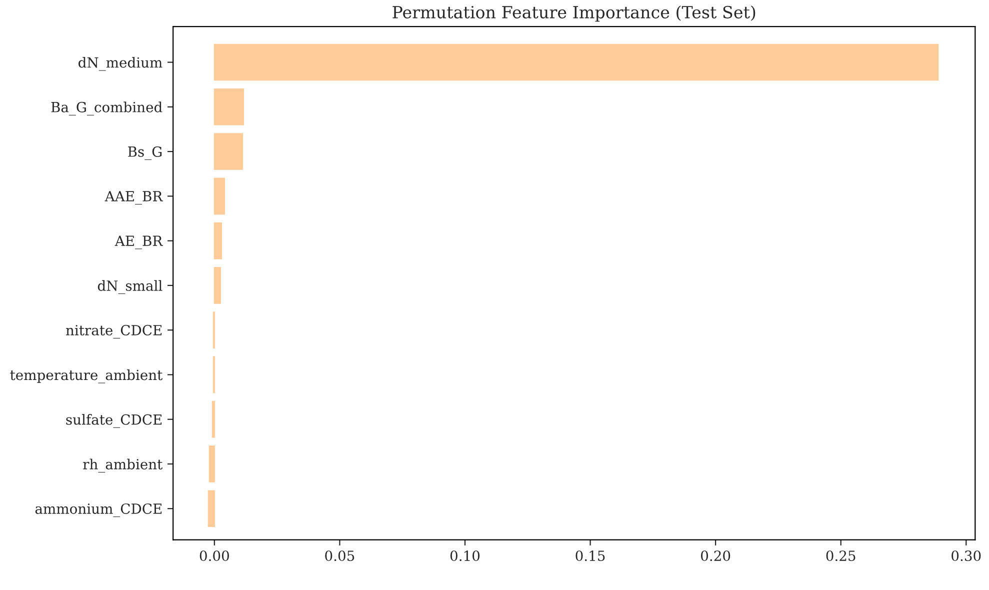 The height and width of the screenshot is (590, 989). Describe the element at coordinates (574, 14) in the screenshot. I see `chart-title: Permutation Feature Importance (Test Set)` at that location.